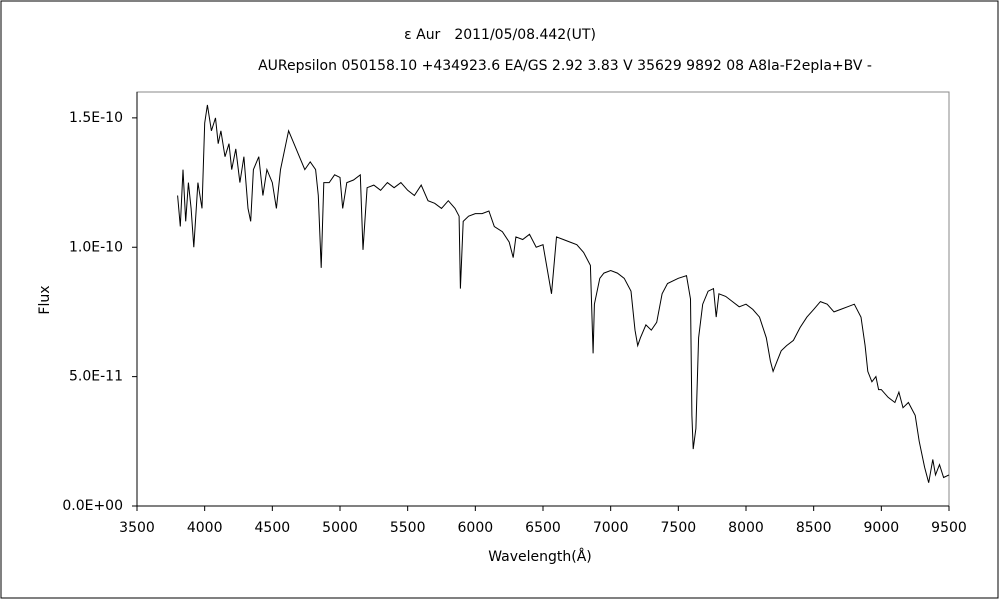  I want to click on x-tick-label: 3500, so click(137, 528).